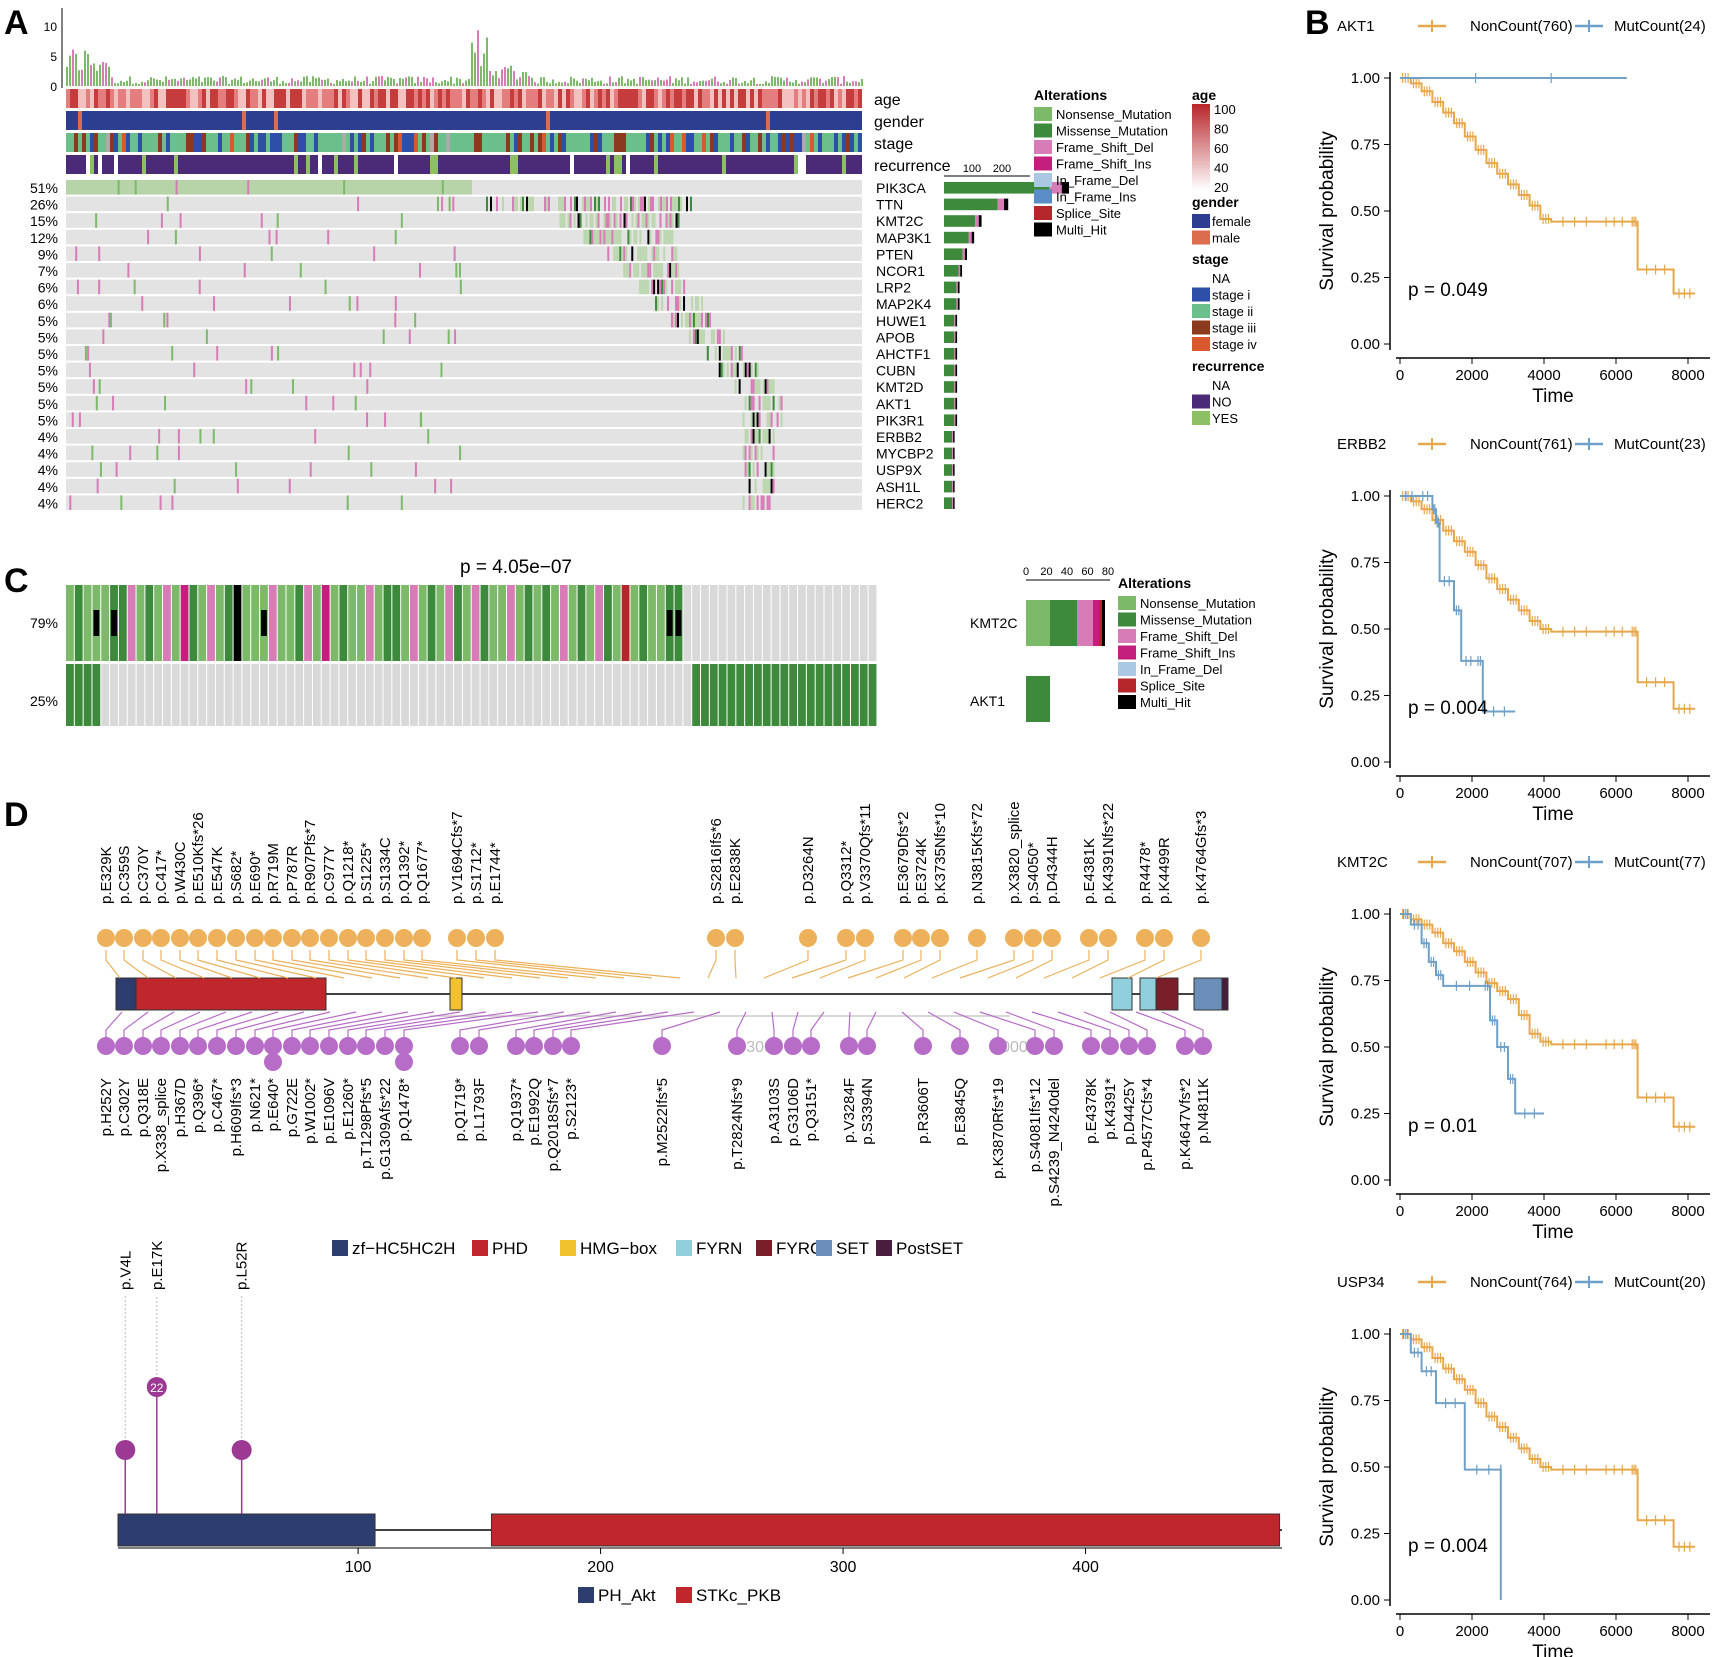 Image resolution: width=1728 pixels, height=1657 pixels. What do you see at coordinates (48, 288) in the screenshot?
I see `gene-pct: 6%` at bounding box center [48, 288].